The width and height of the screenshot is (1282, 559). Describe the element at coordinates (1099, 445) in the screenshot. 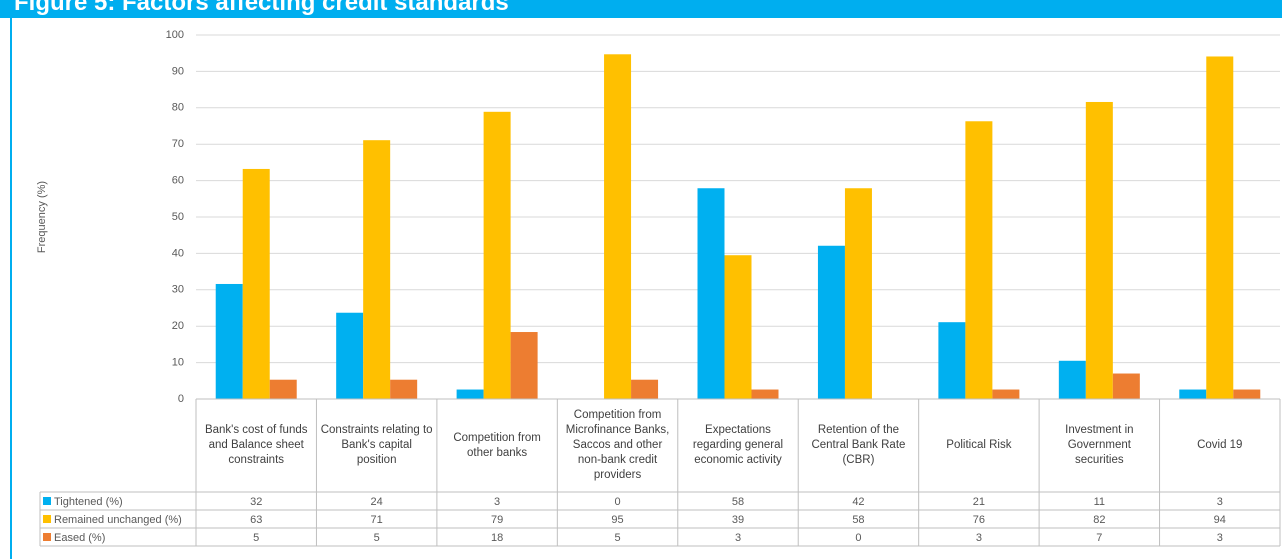

I see `category-label: Investment in Government securities` at that location.